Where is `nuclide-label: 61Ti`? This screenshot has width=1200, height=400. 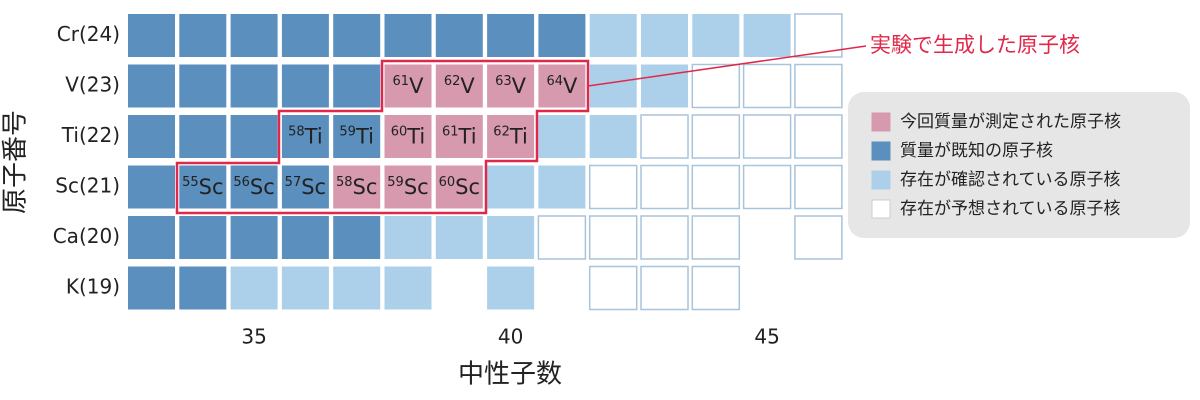
nuclide-label: 61Ti is located at coordinates (459, 136).